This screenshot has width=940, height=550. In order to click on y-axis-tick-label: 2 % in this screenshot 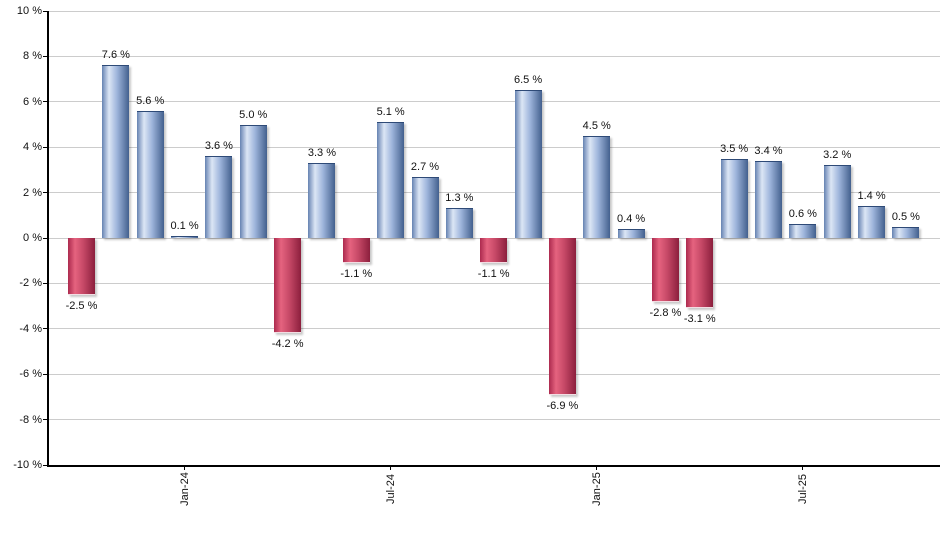, I will do `click(32, 192)`.